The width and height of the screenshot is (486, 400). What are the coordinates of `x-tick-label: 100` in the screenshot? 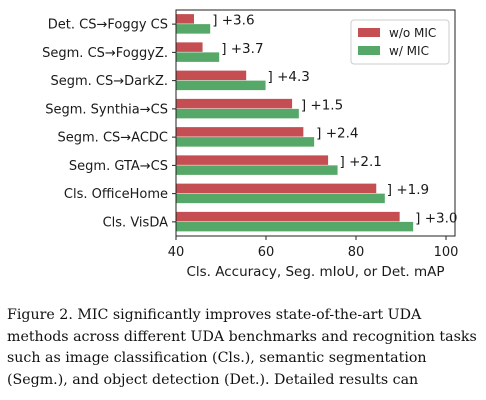 It's located at (446, 252).